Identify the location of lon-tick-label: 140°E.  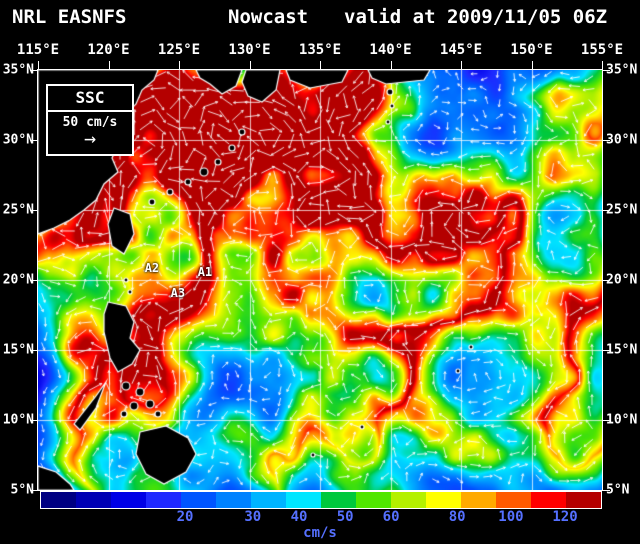
(390, 50).